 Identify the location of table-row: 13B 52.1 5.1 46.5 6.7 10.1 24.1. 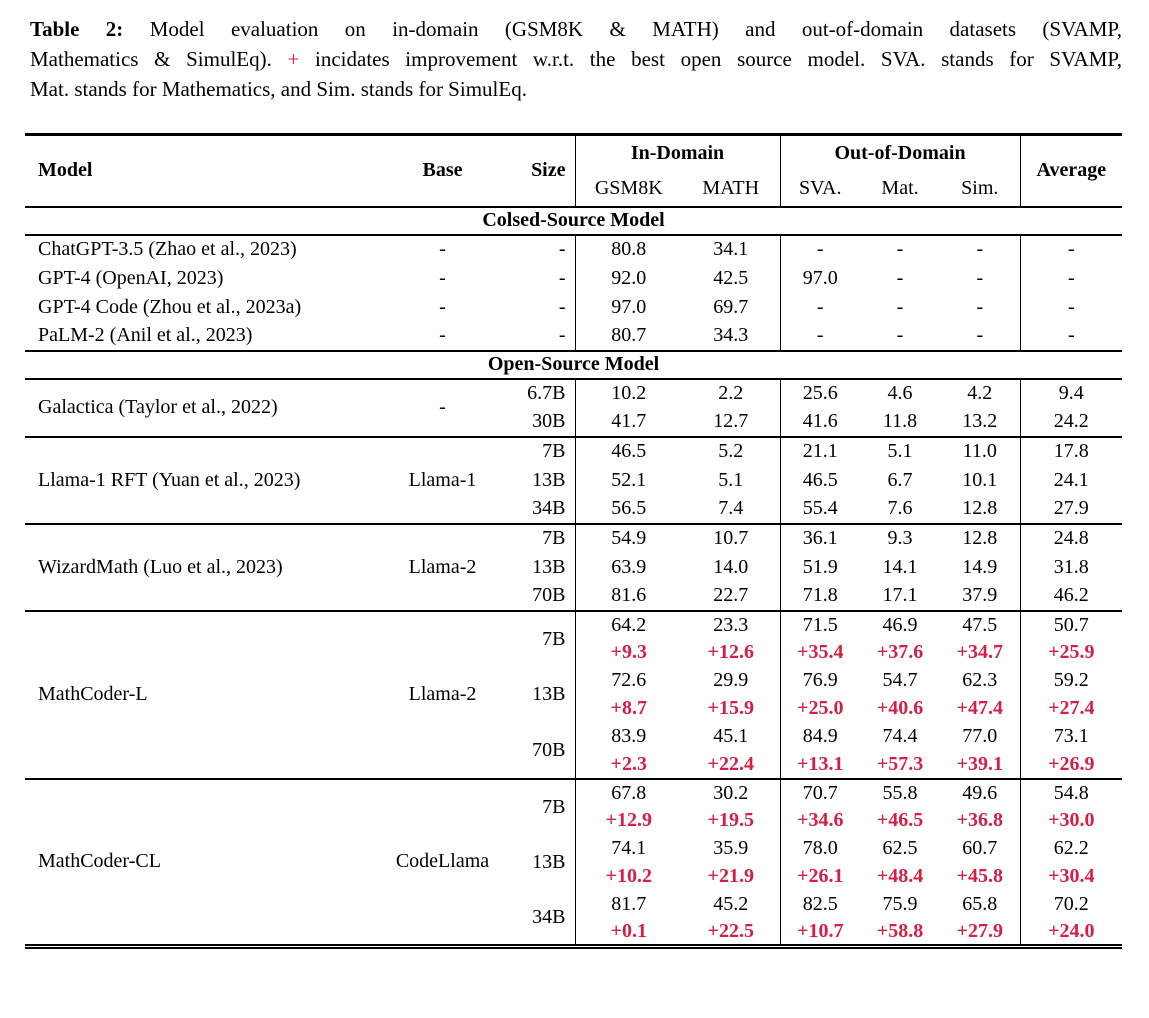
(574, 480).